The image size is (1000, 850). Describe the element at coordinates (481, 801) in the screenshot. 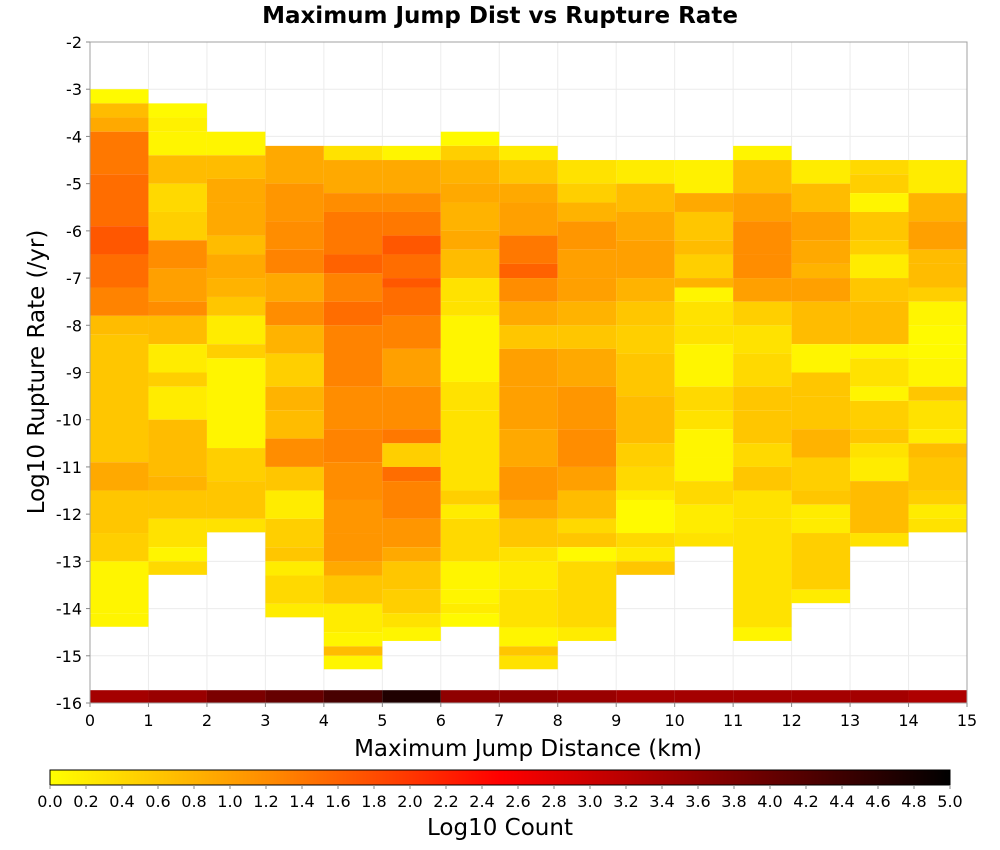

I see `colorbar-tick-label: 2.4` at that location.